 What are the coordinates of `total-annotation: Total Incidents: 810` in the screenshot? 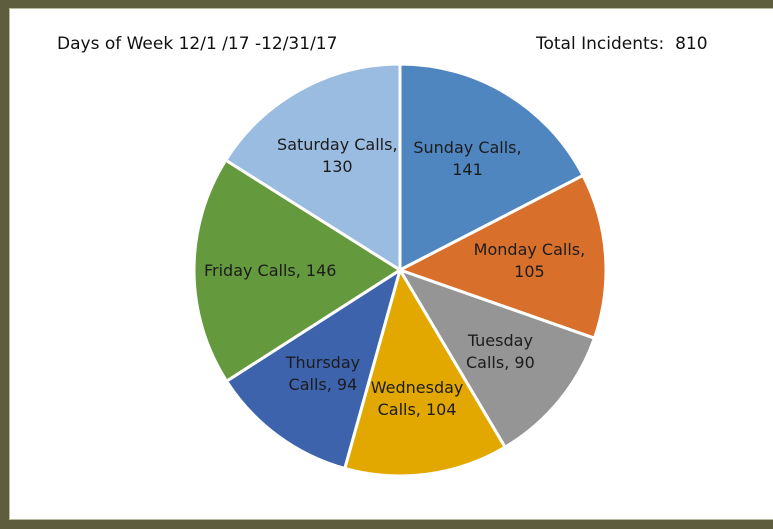 It's located at (622, 44).